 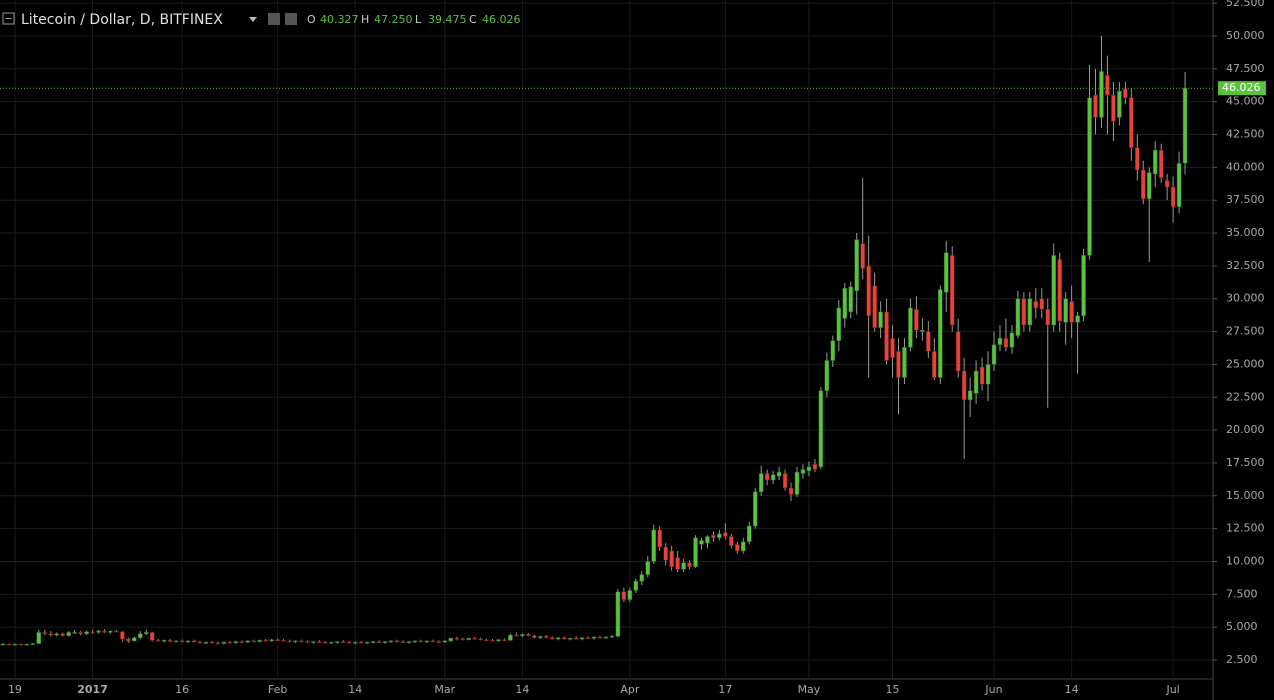 I want to click on x-tick-label: 2017, so click(x=92, y=689).